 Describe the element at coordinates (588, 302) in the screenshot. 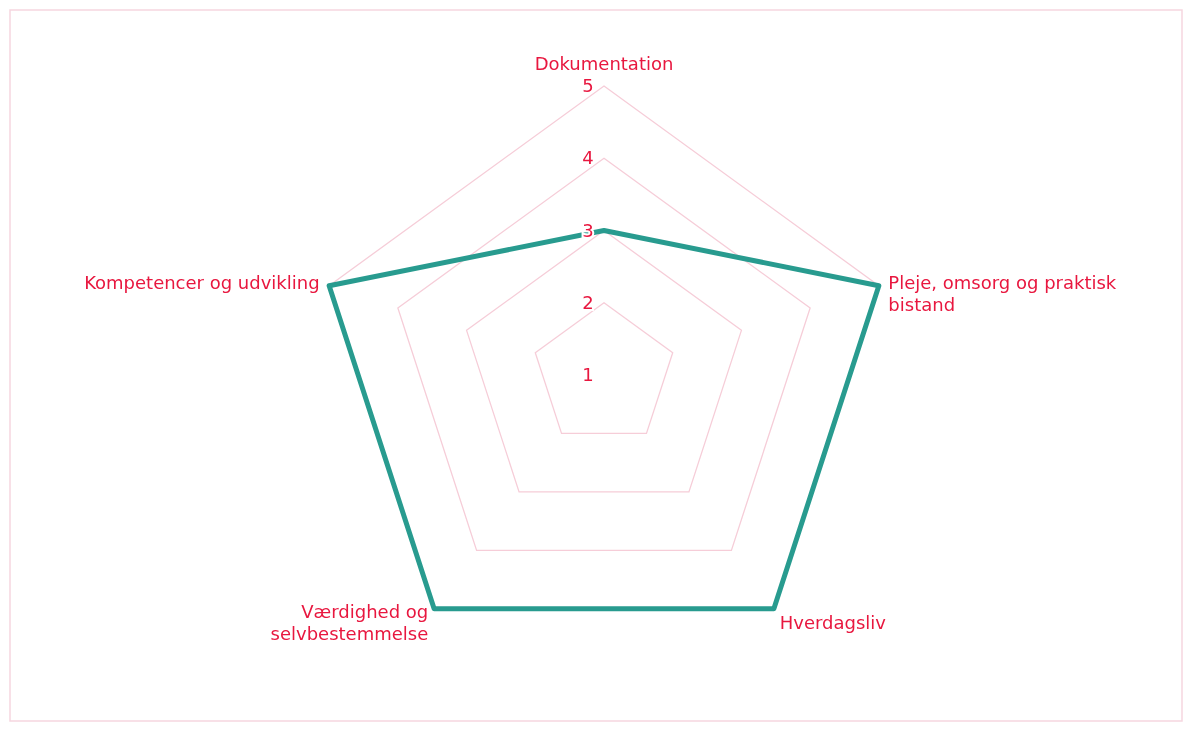

I see `y-tick-label: 2` at that location.